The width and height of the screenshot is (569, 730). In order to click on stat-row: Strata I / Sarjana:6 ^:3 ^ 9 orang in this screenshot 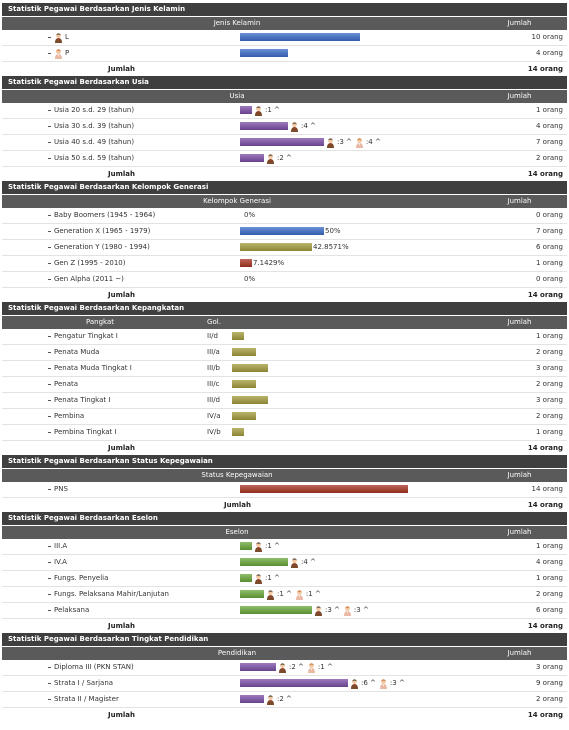, I will do `click(284, 684)`.